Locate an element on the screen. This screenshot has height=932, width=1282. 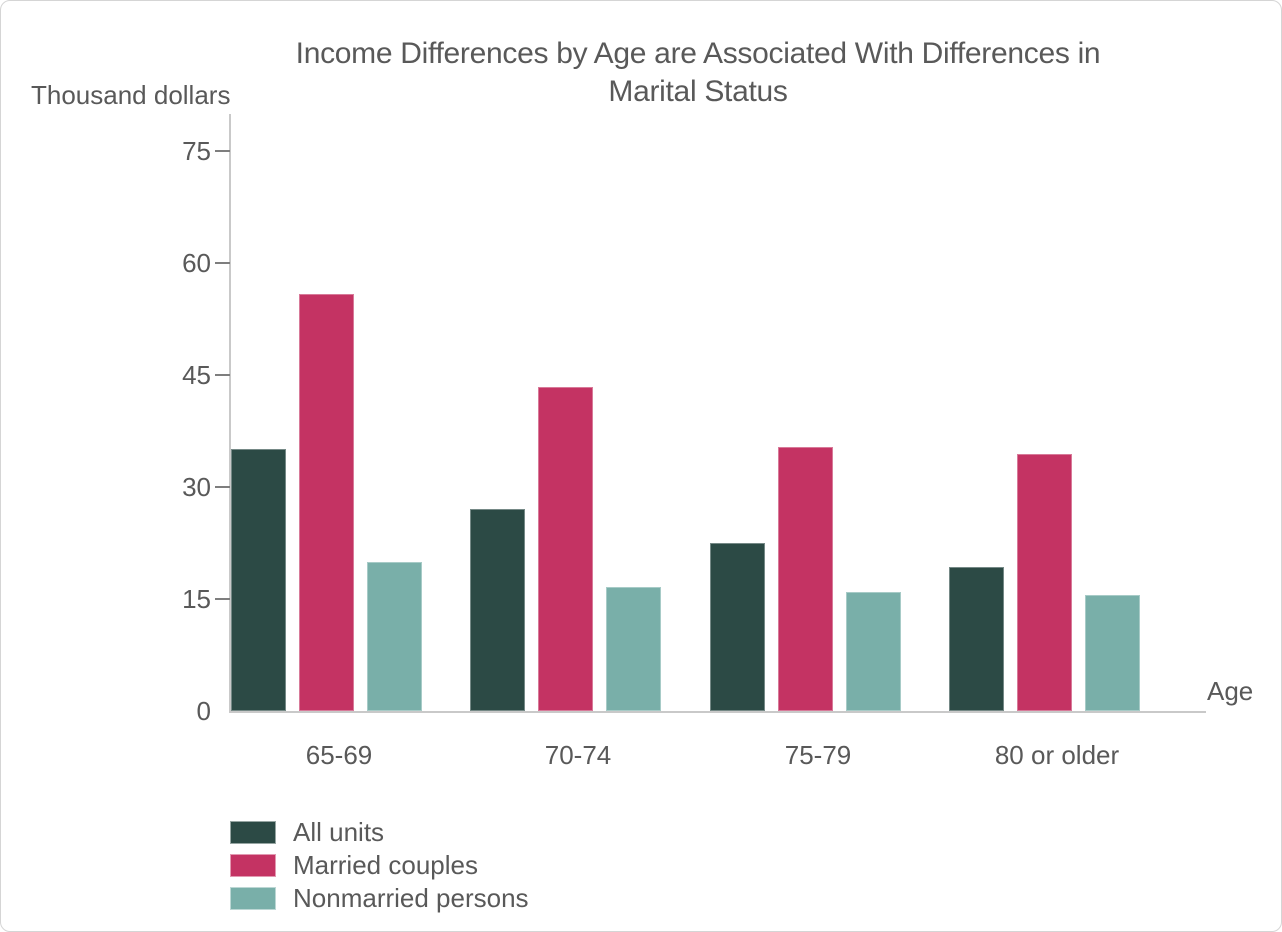
x-axis-title: Age is located at coordinates (1230, 691).